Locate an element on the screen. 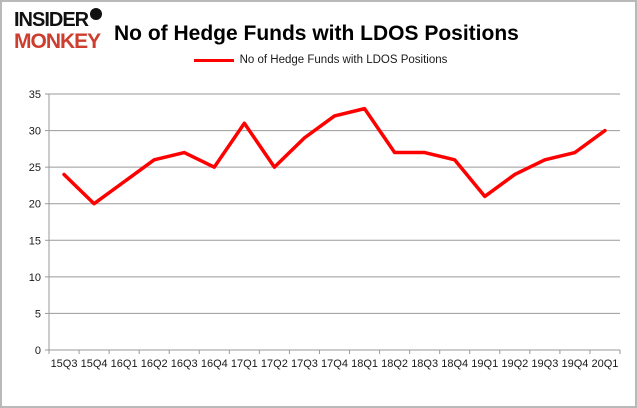  x-axis-tick-label: 17Q1 is located at coordinates (244, 364).